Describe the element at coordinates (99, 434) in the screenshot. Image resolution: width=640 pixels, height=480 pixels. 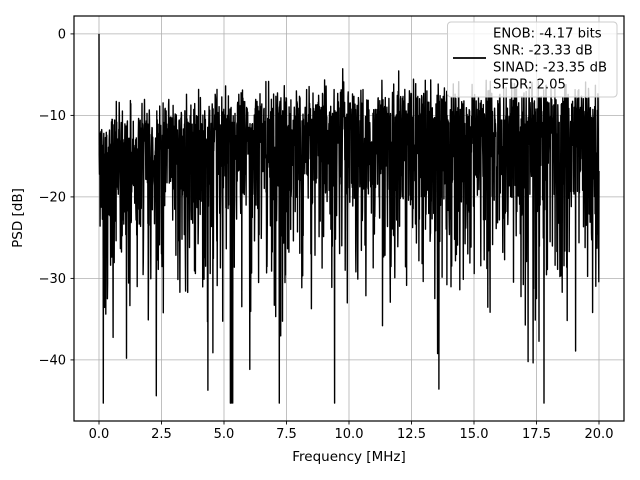
I see `x-tick-label: 0.0` at that location.